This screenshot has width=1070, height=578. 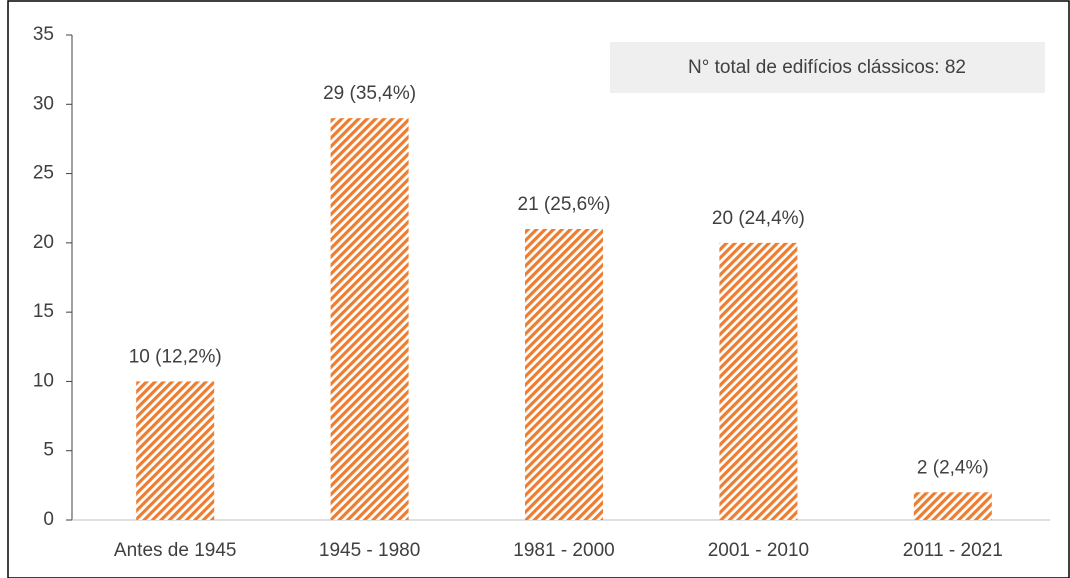 I want to click on y-tick-label: 5, so click(x=48, y=450).